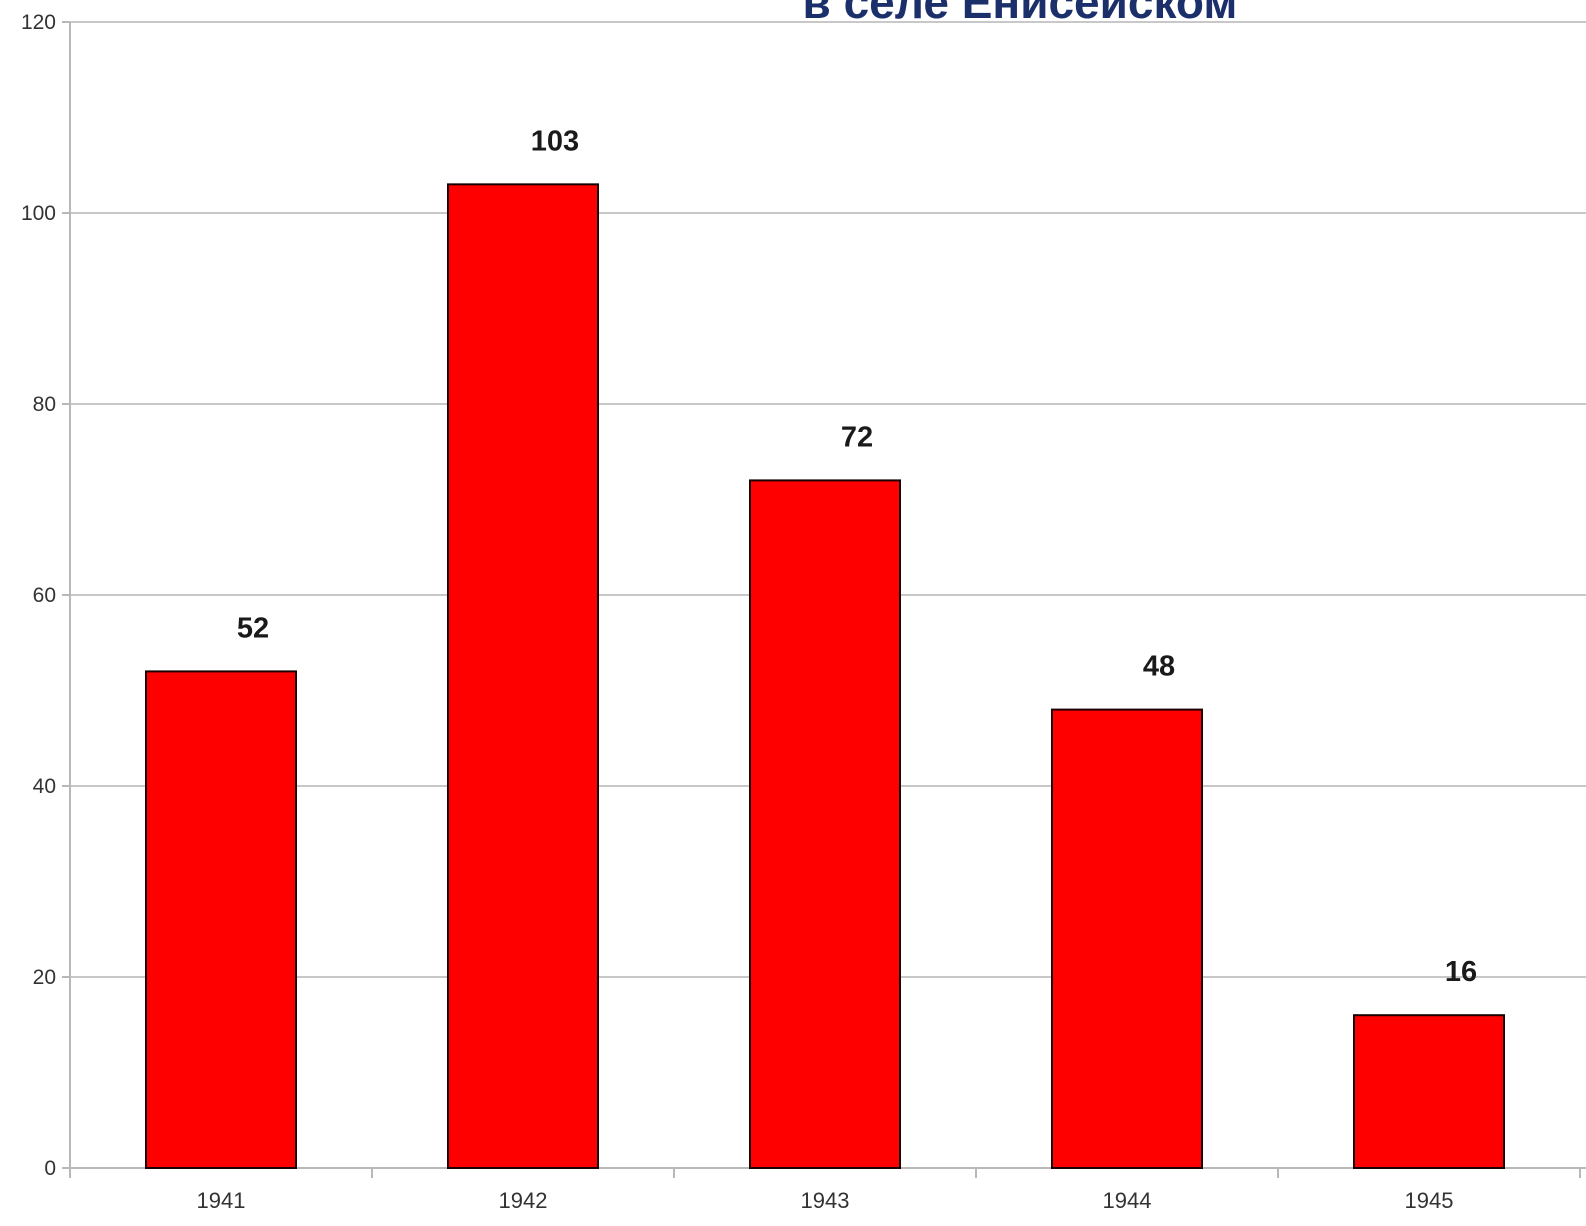 This screenshot has width=1586, height=1226. What do you see at coordinates (221, 920) in the screenshot?
I see `bar-1941` at bounding box center [221, 920].